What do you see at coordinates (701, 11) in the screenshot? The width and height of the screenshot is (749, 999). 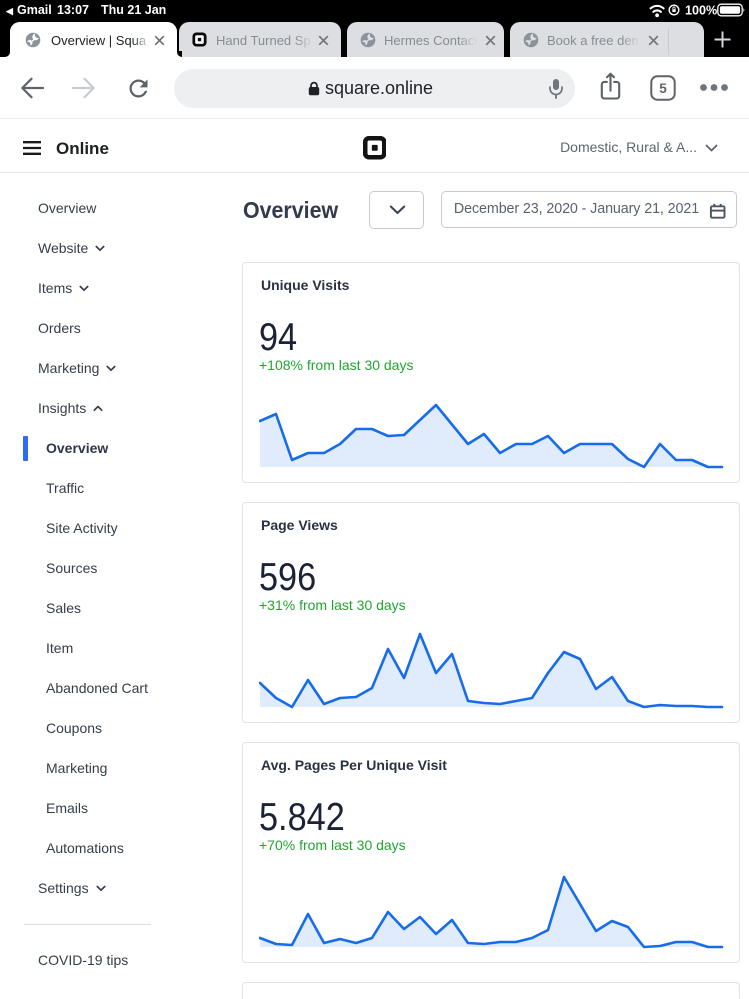 I see `svg-text: 100%` at bounding box center [701, 11].